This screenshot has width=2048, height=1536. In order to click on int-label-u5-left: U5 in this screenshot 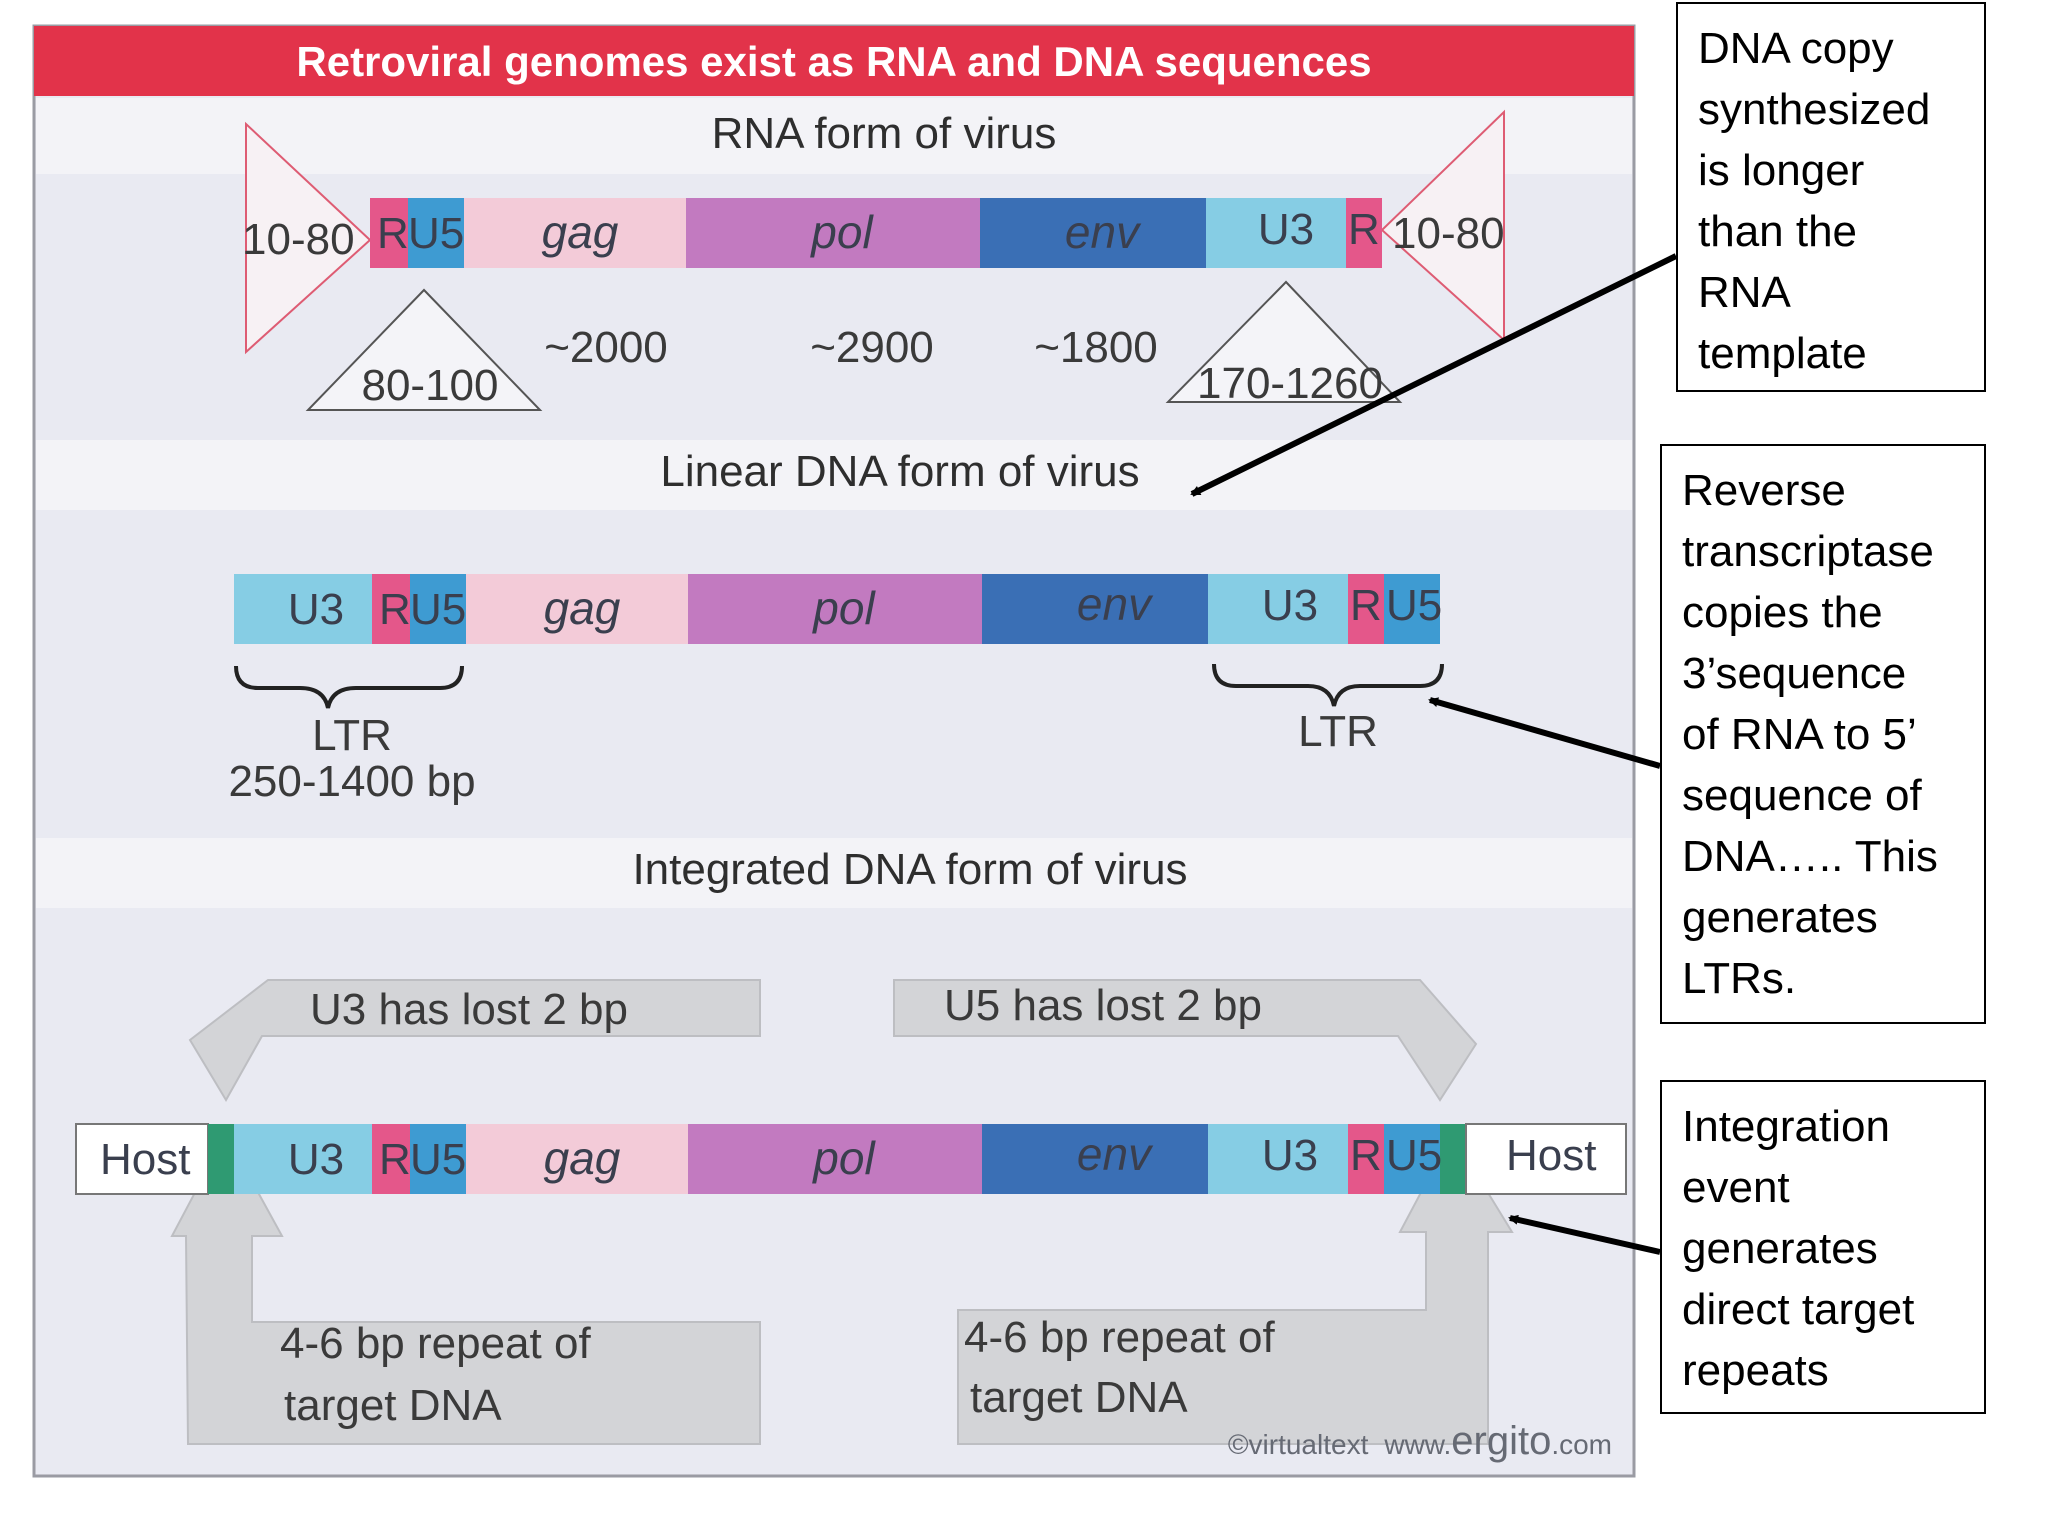, I will do `click(438, 1159)`.